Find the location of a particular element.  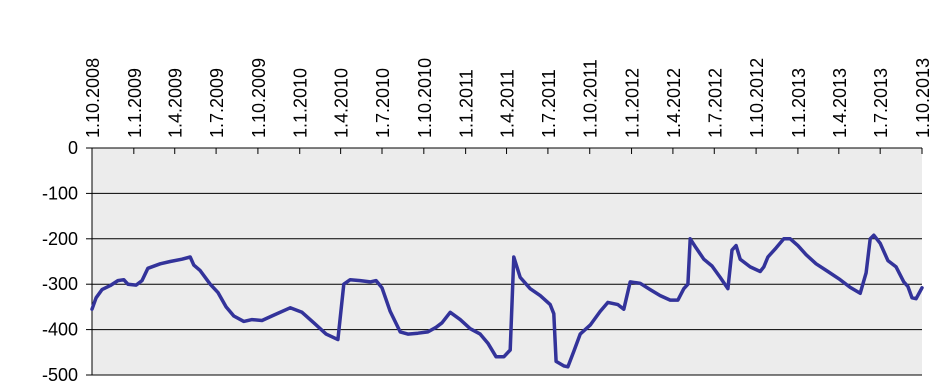

x-tick-label: 1.7.2012 is located at coordinates (715, 103).